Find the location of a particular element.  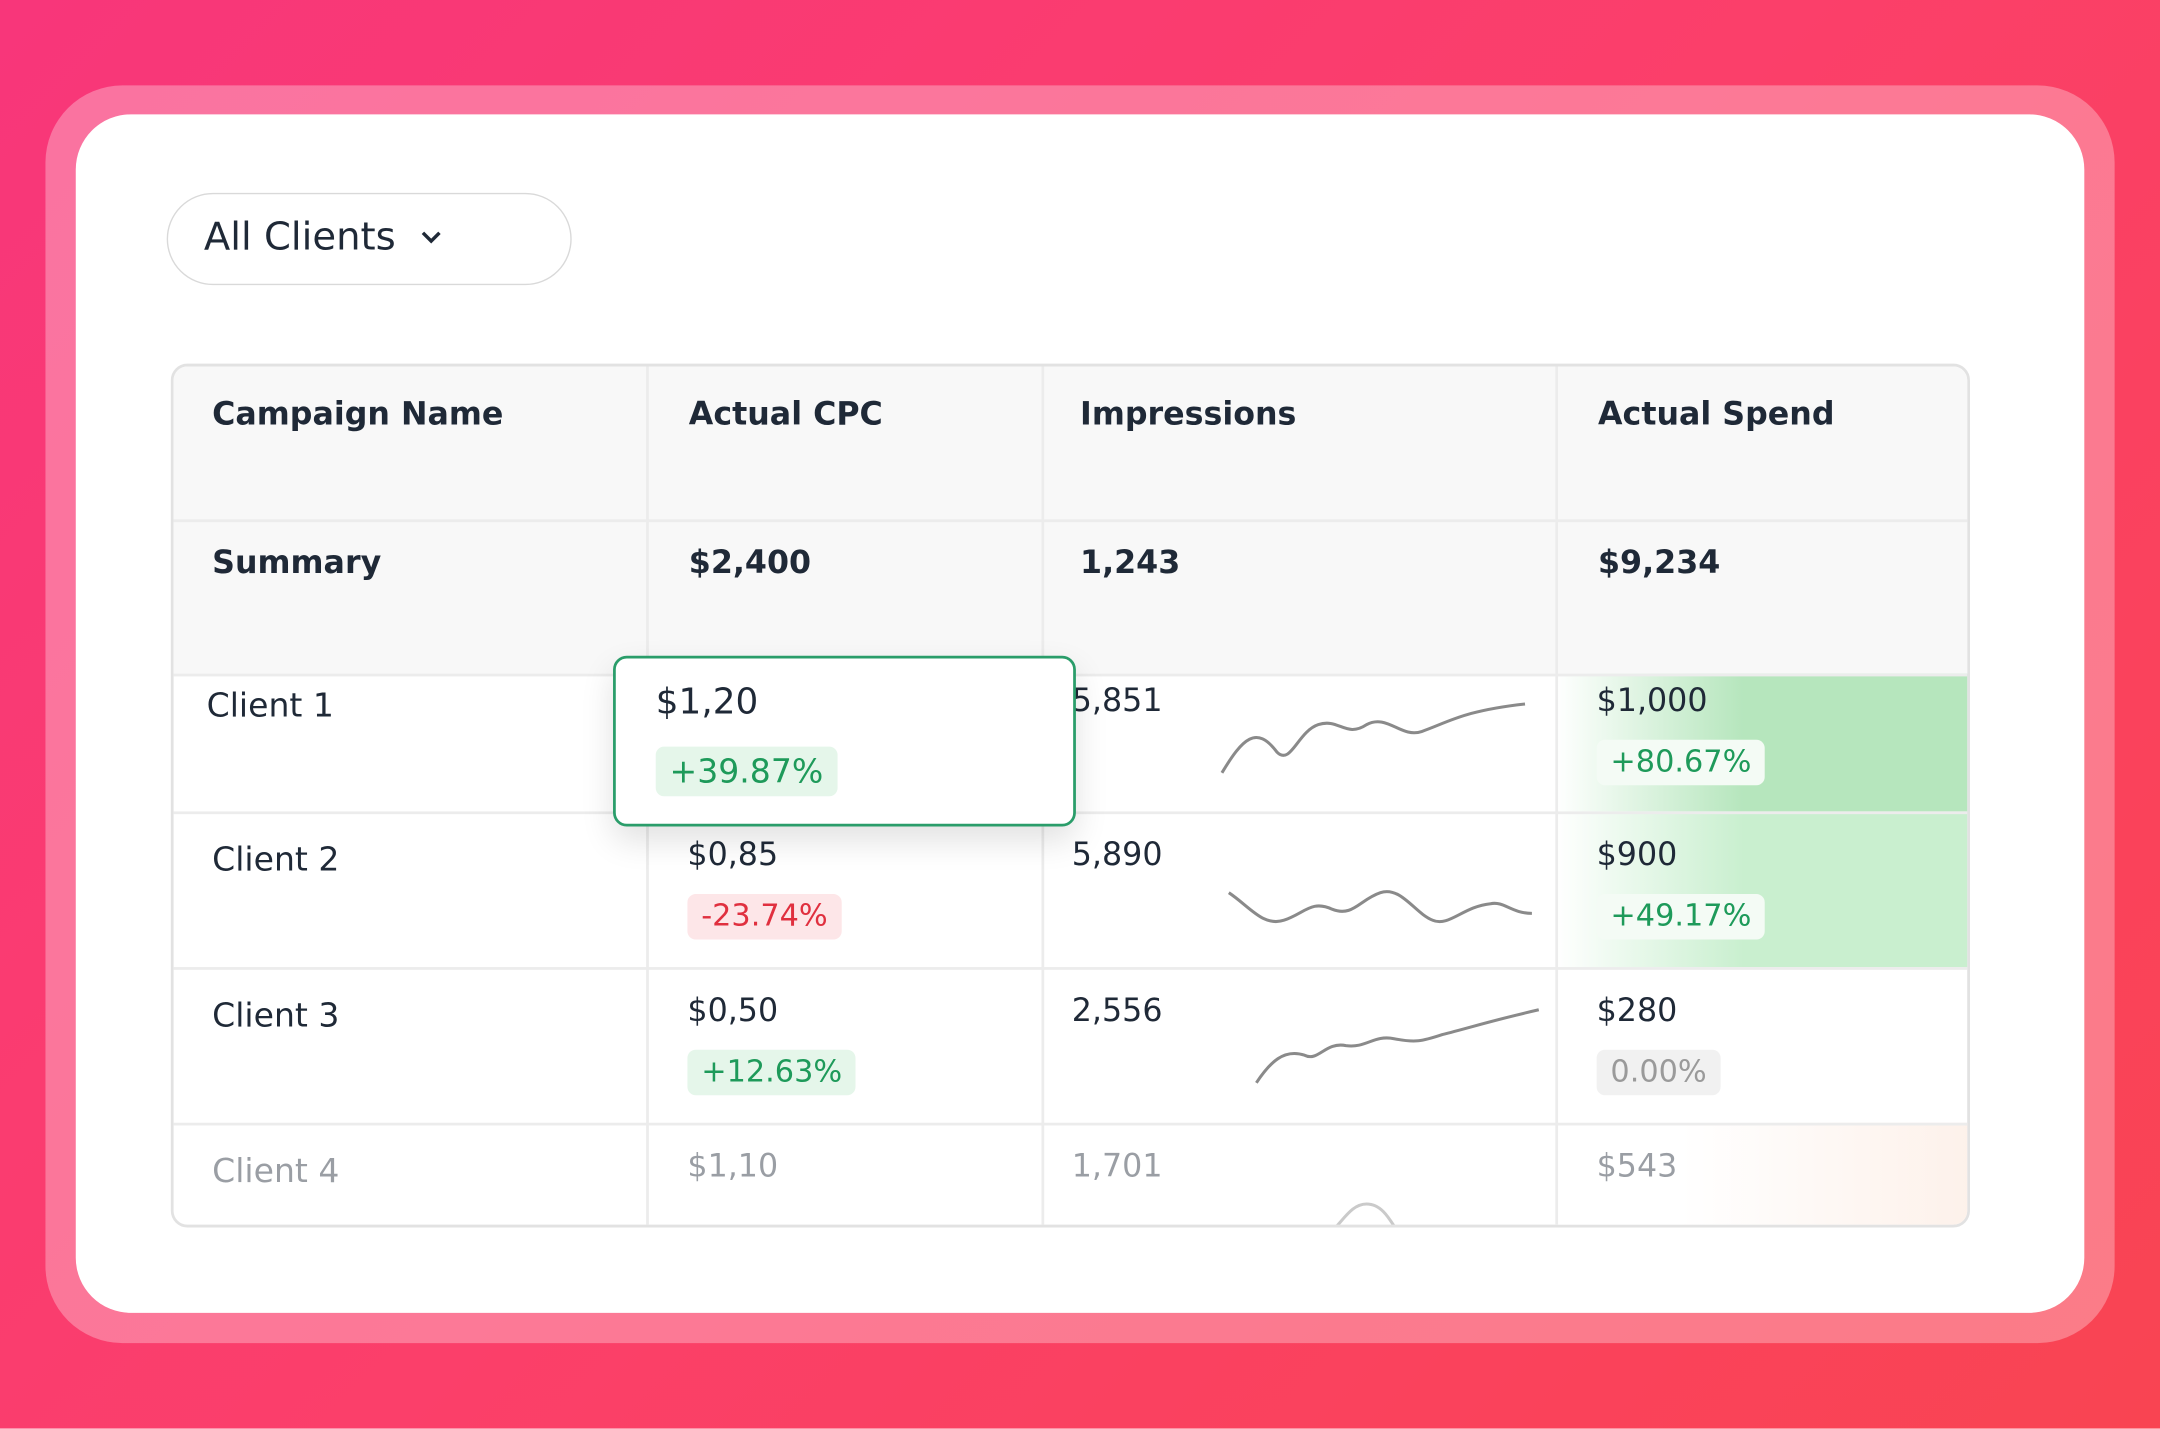

chevron-icon is located at coordinates (431, 237).